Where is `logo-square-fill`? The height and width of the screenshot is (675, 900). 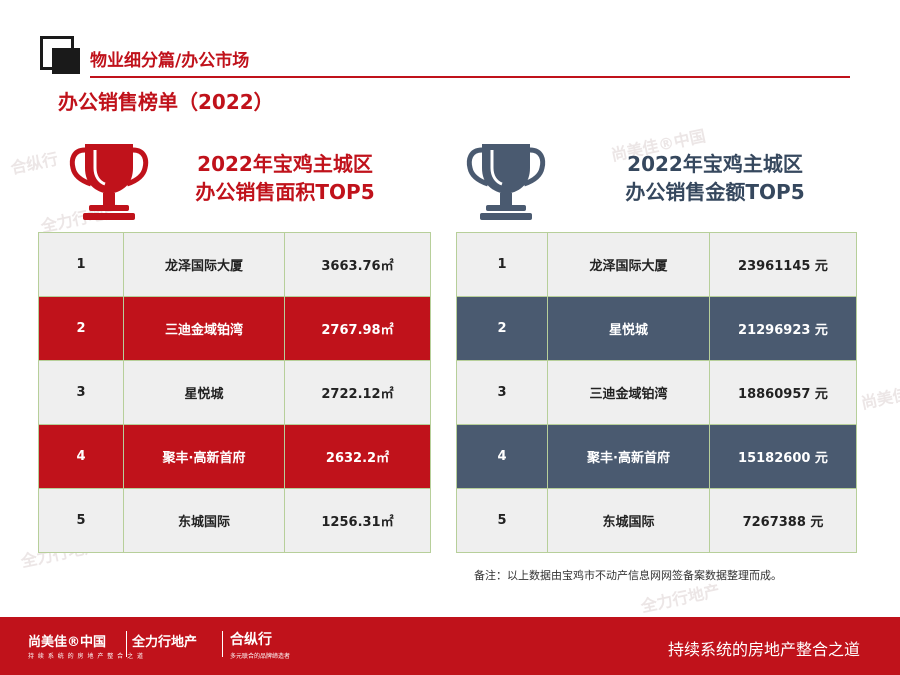 logo-square-fill is located at coordinates (66, 61).